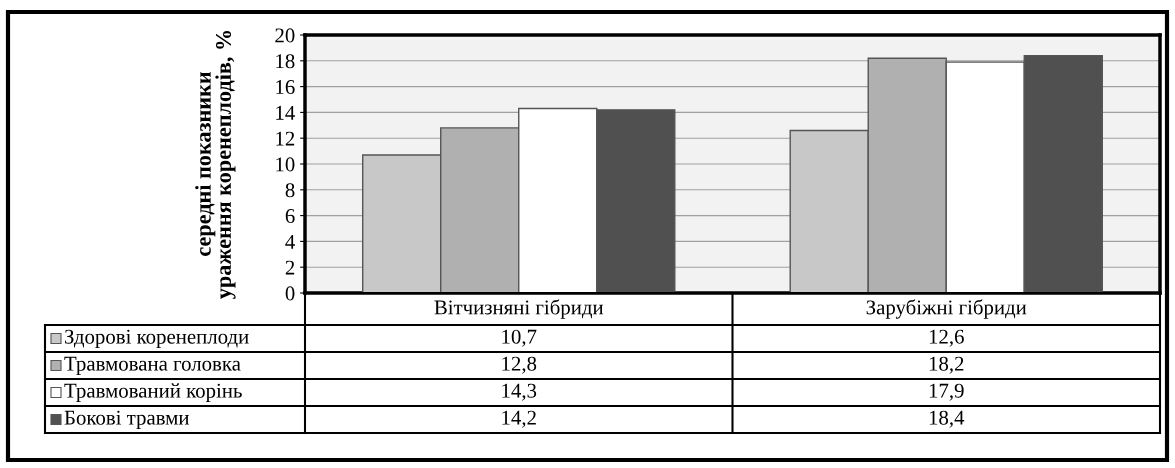  I want to click on data-label: 12,8, so click(519, 365).